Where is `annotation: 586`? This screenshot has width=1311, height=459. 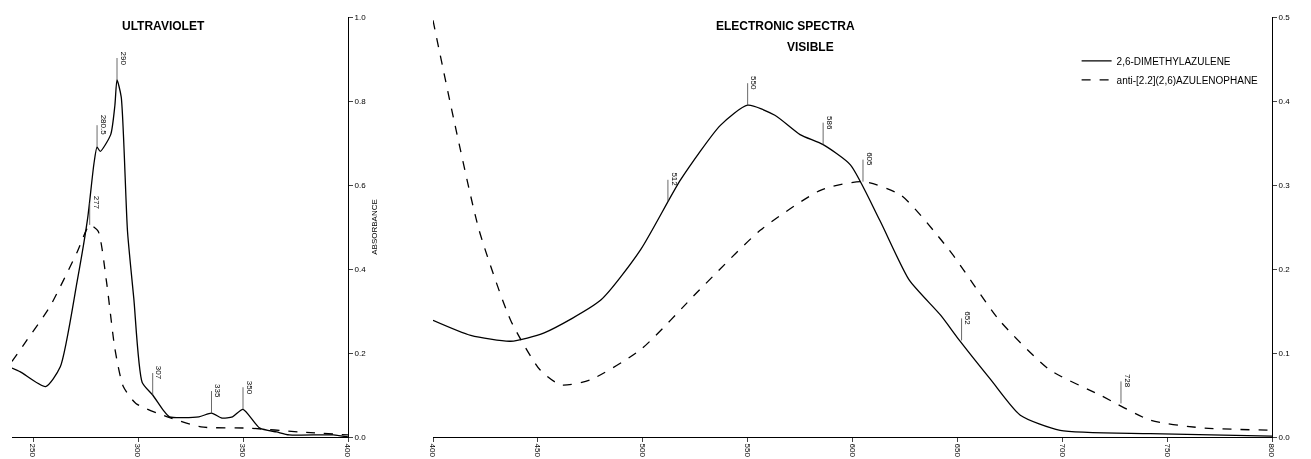 annotation: 586 is located at coordinates (830, 123).